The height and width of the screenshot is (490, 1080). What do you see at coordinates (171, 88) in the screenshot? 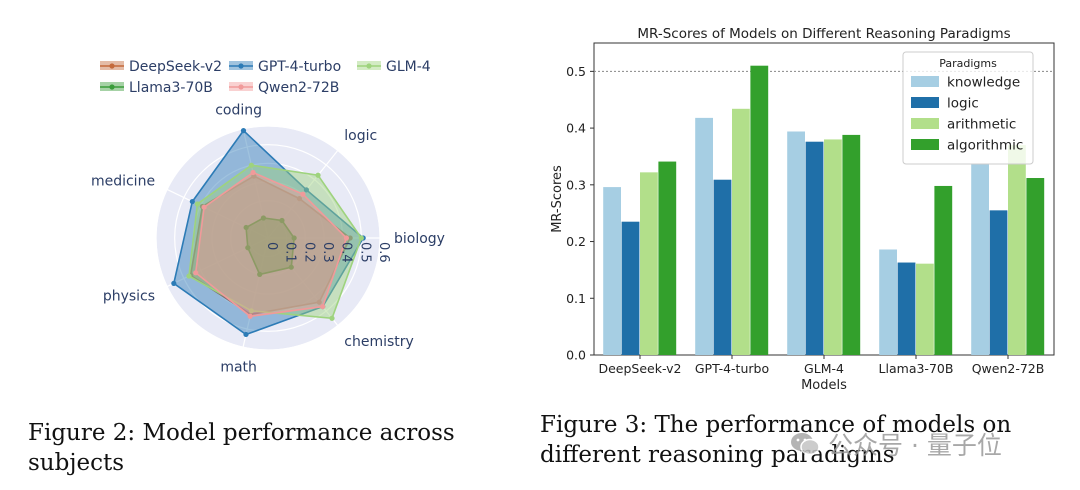
I see `radar-legend-label-llama3-70b: Llama3-70B` at bounding box center [171, 88].